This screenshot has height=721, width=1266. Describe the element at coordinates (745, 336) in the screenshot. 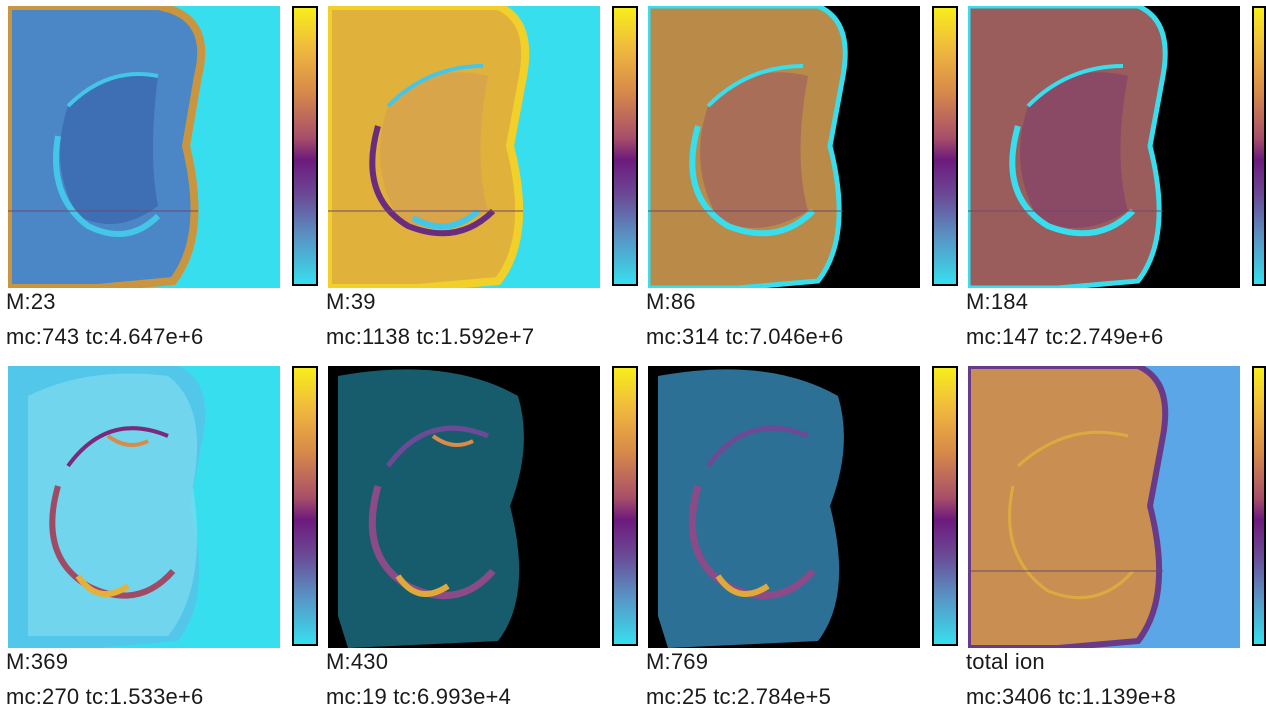

I see `stats-label: mc:314 tc:7.046e+6` at that location.